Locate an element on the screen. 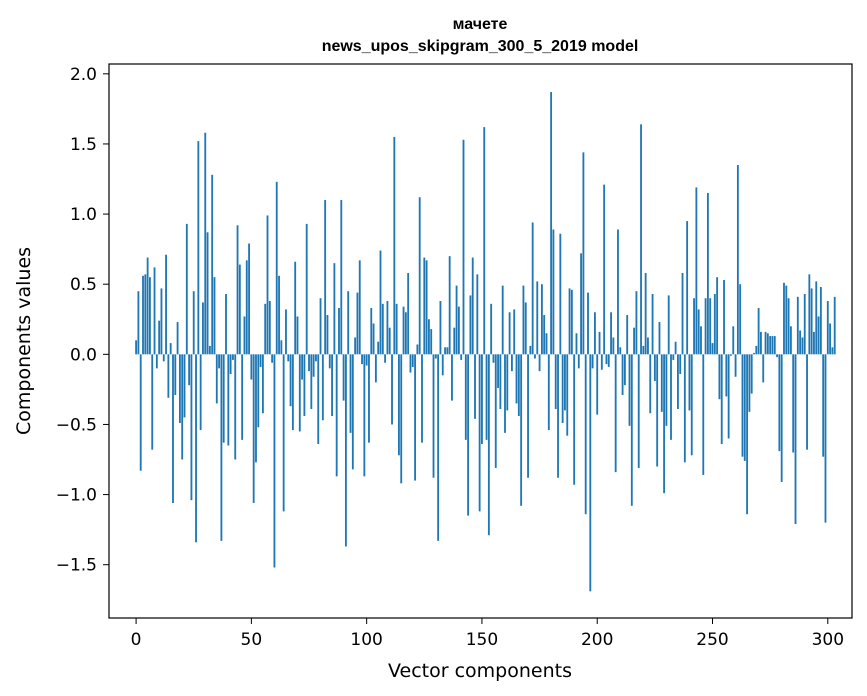 The height and width of the screenshot is (696, 867). chart-title: мачете is located at coordinates (480, 24).